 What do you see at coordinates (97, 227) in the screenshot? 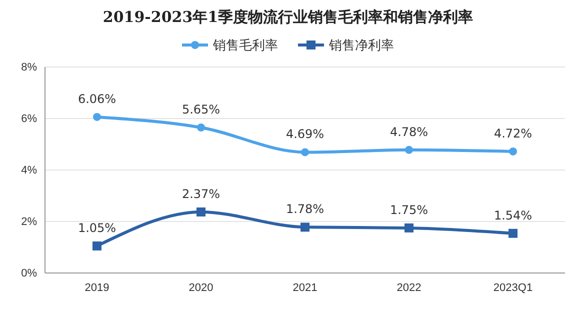
I see `data-label: 1.05%` at bounding box center [97, 227].